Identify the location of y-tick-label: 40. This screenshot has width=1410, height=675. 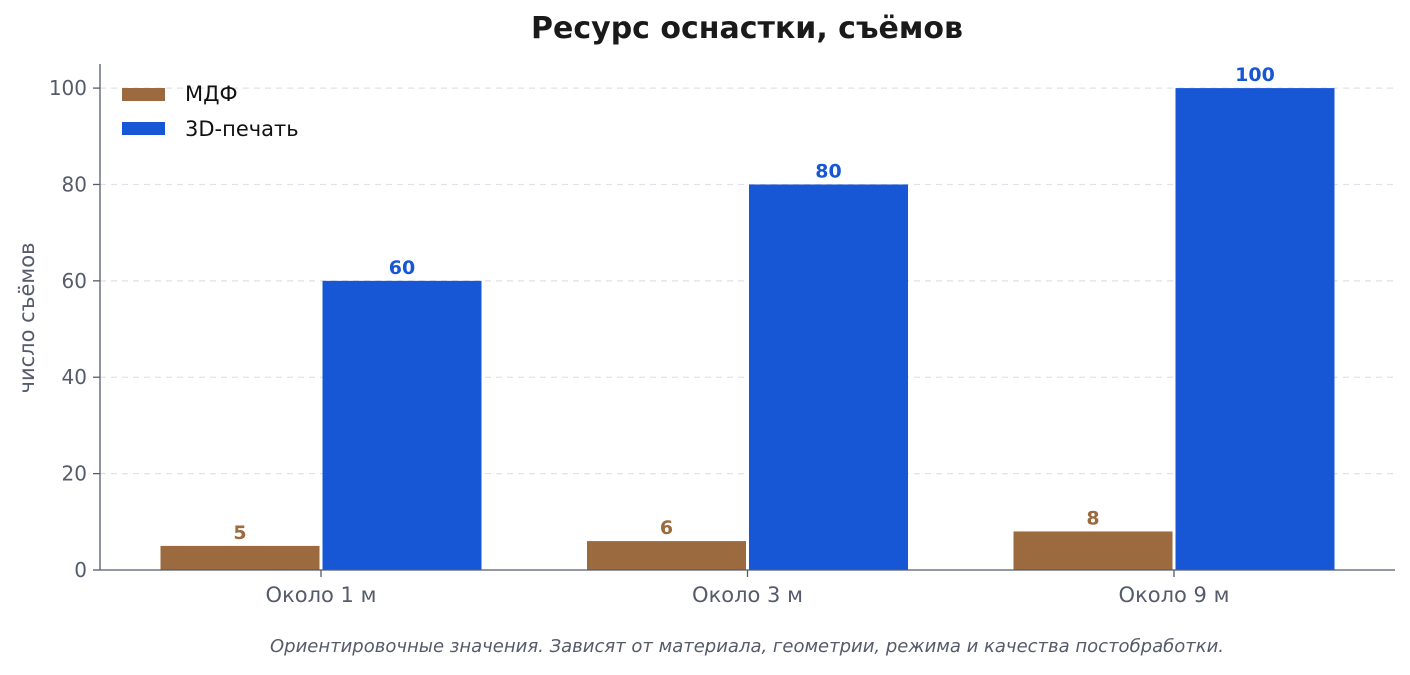
(74, 377).